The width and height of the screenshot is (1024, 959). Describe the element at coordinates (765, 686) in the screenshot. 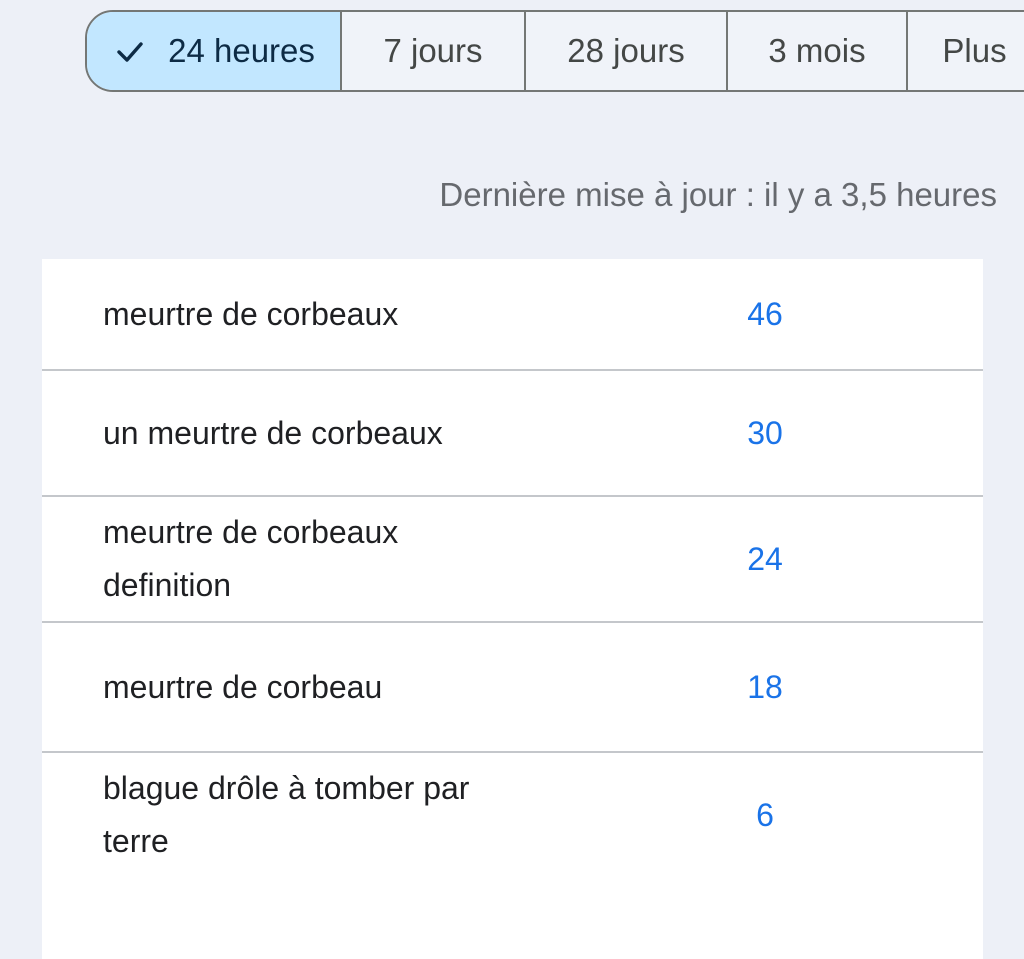

I see `query-count: 18` at that location.